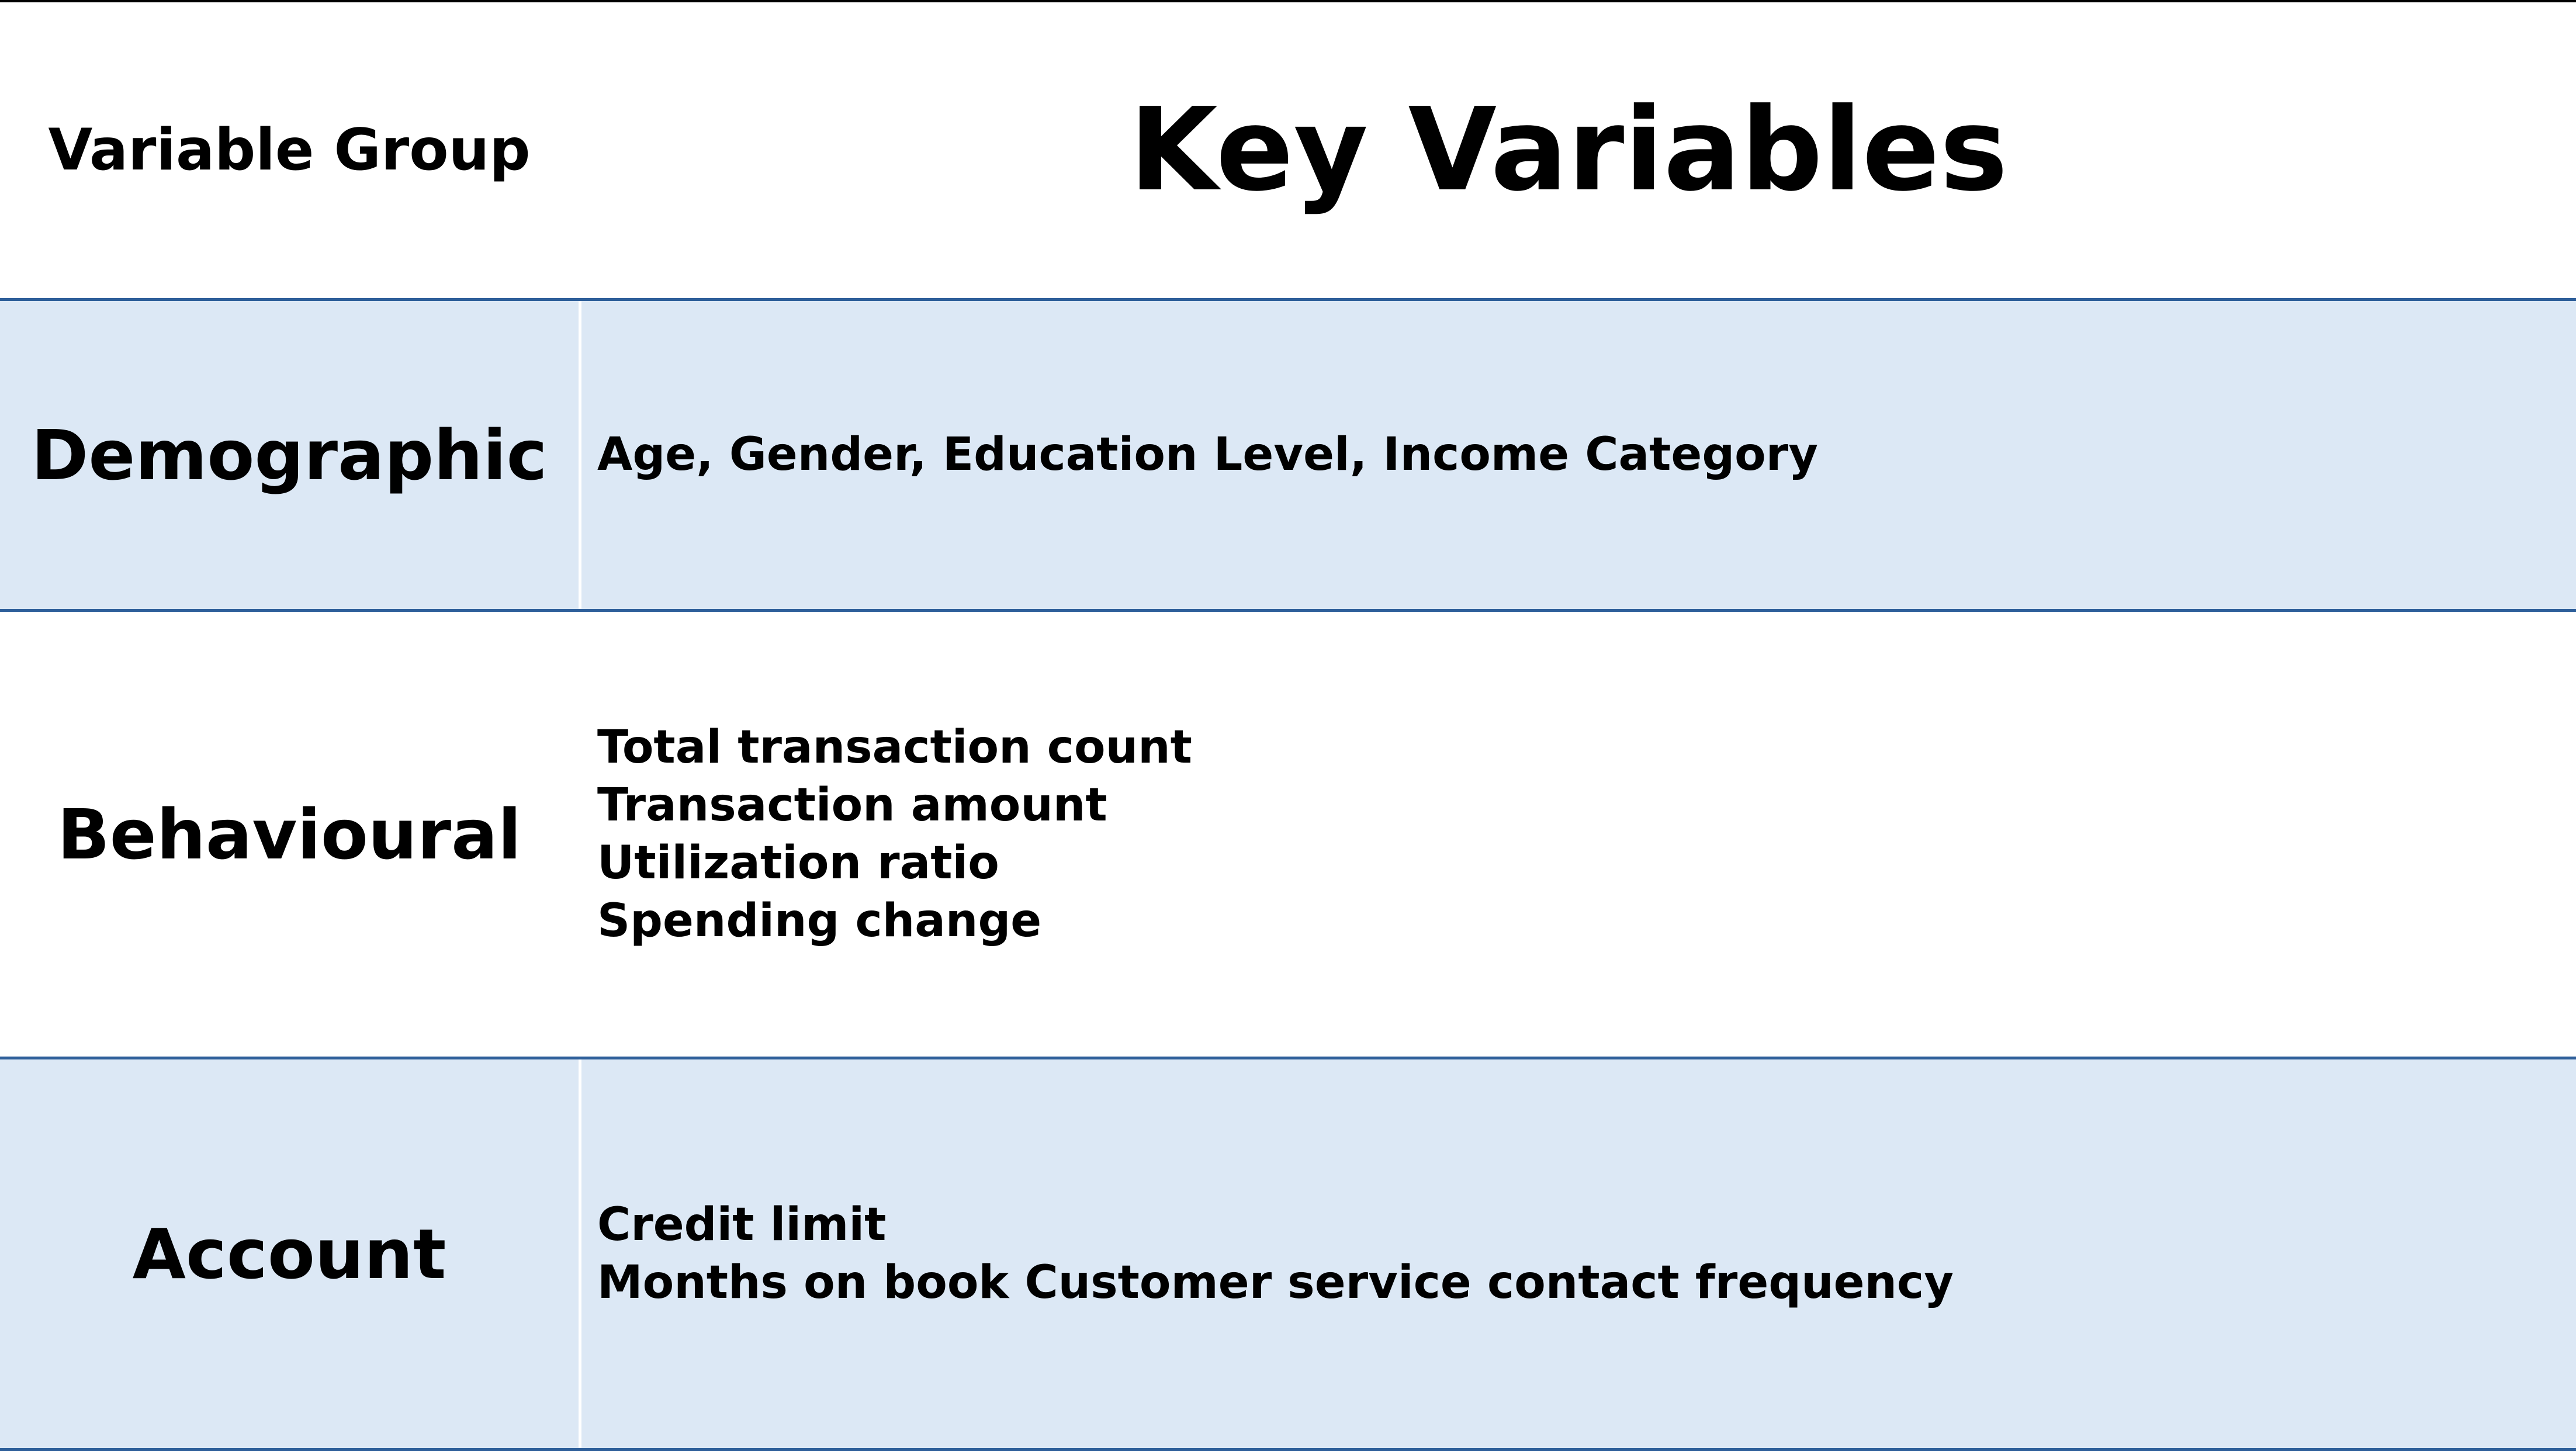 The height and width of the screenshot is (1451, 2576). What do you see at coordinates (852, 805) in the screenshot?
I see `variable-line: Transaction amount` at bounding box center [852, 805].